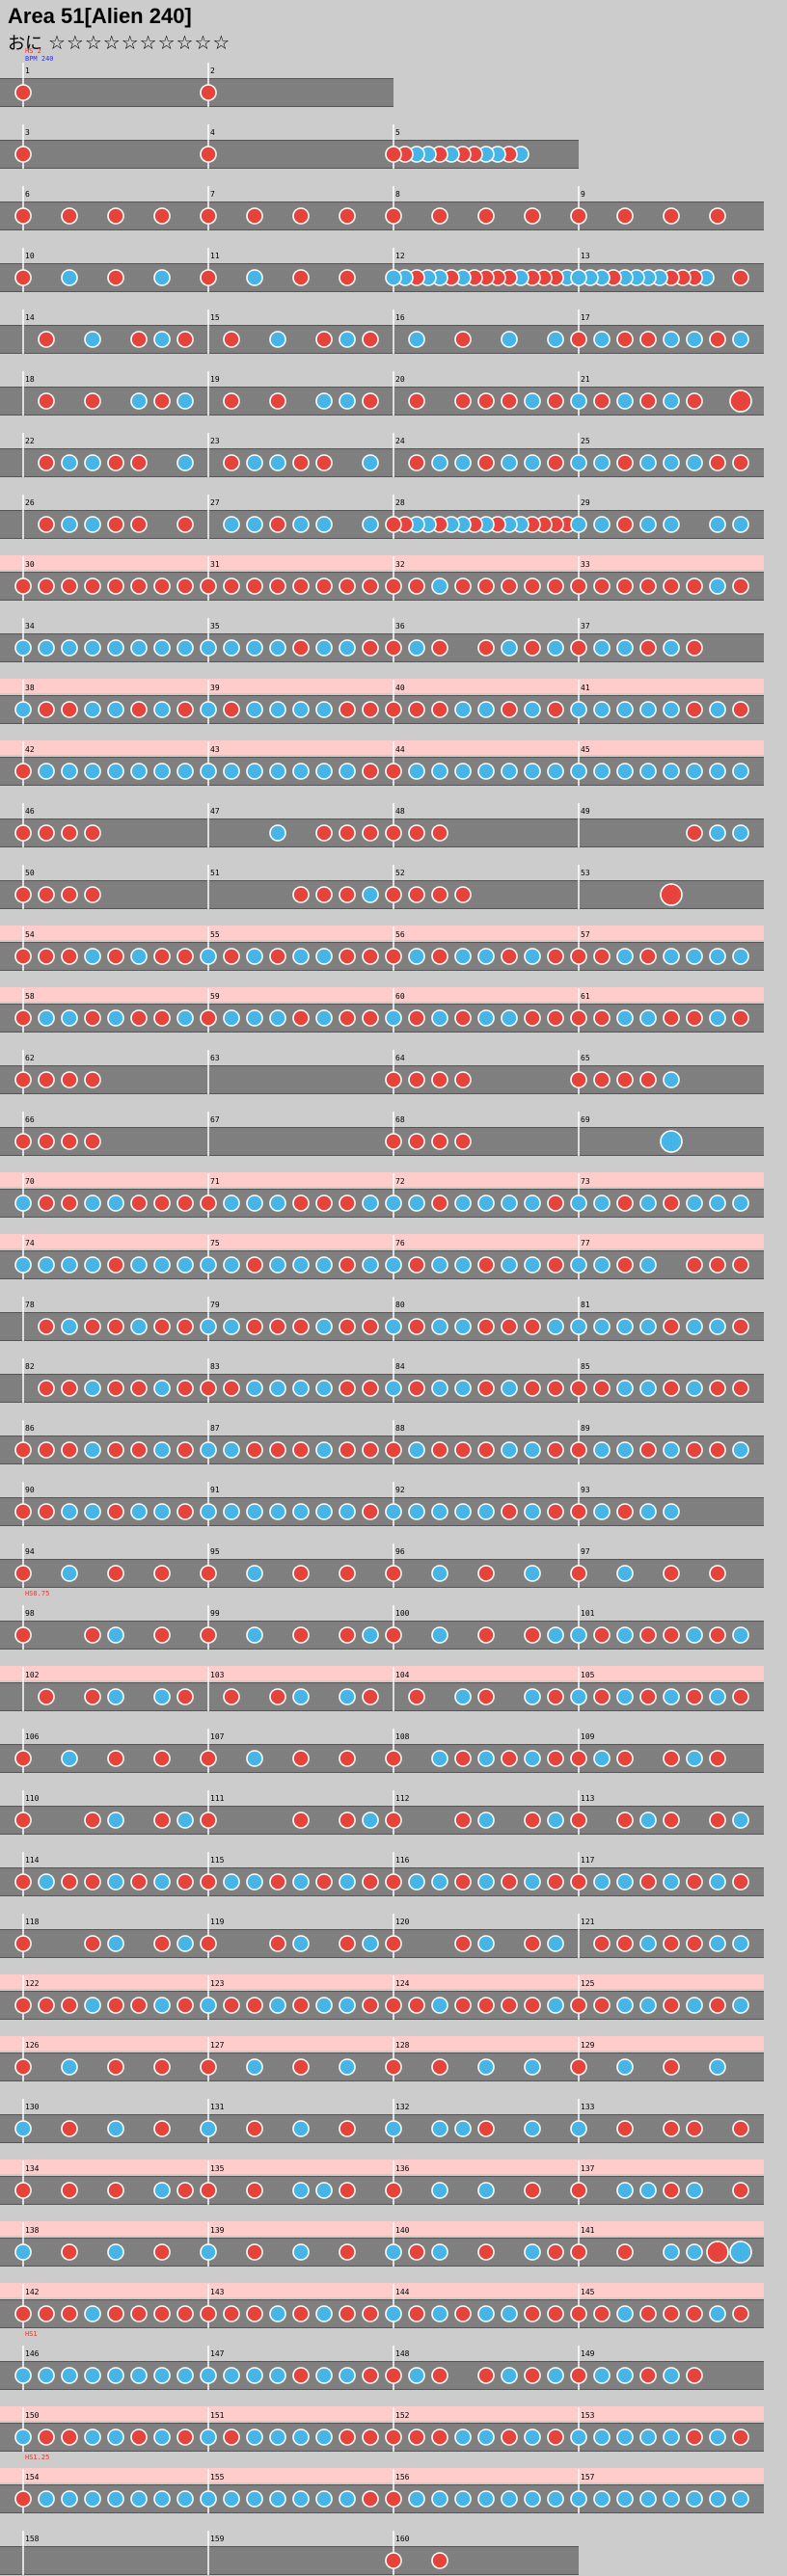 The image size is (787, 2576). What do you see at coordinates (400, 812) in the screenshot?
I see `measure-number: 48` at bounding box center [400, 812].